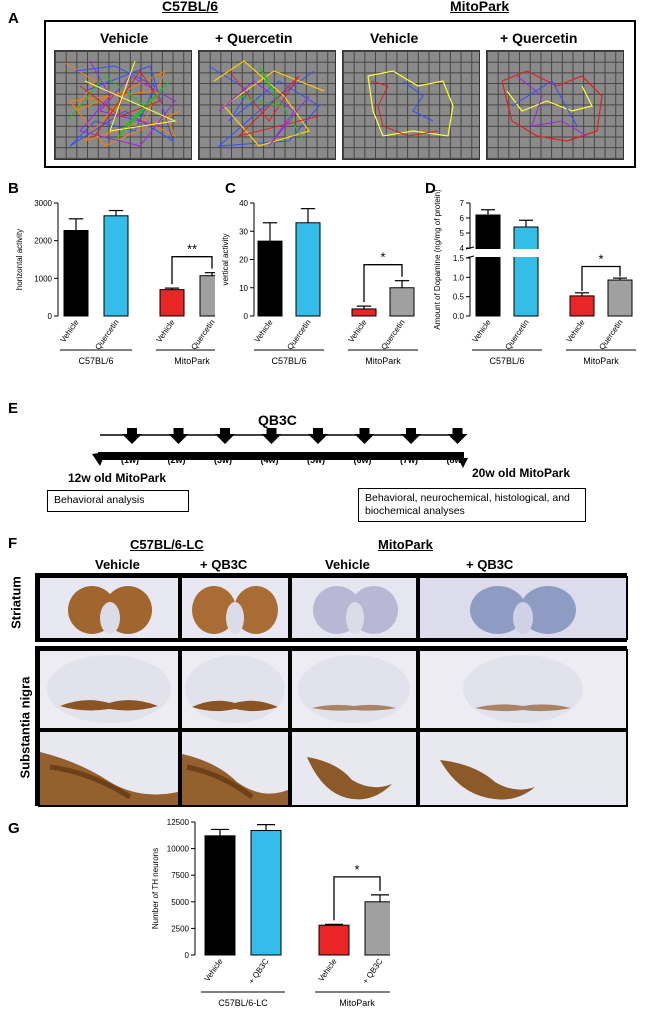 The height and width of the screenshot is (1020, 652). Describe the element at coordinates (25, 727) in the screenshot. I see `row-label-substantia-nigra: Substantia nigra` at that location.